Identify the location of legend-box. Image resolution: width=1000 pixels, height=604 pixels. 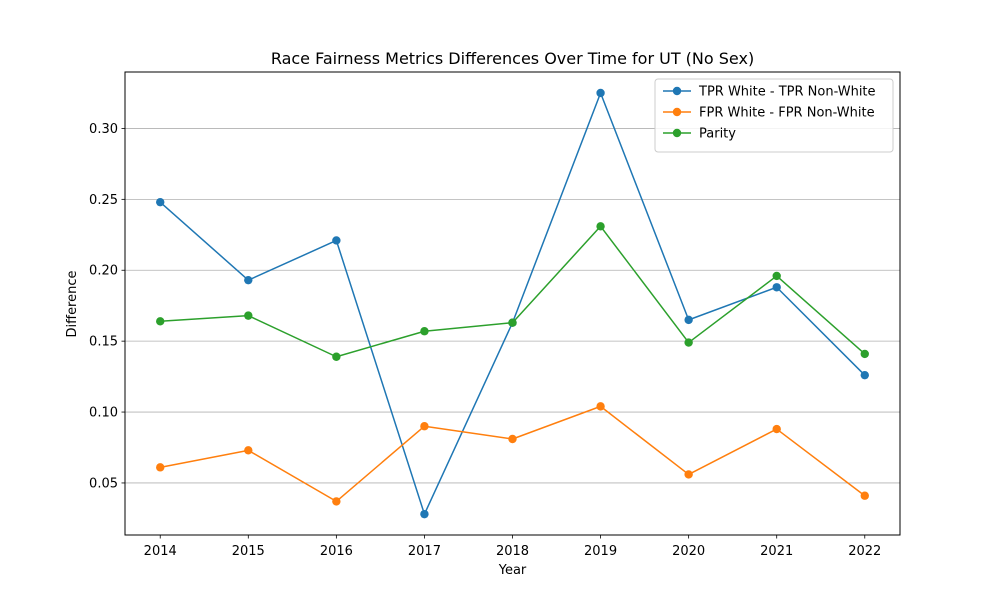
(774, 115).